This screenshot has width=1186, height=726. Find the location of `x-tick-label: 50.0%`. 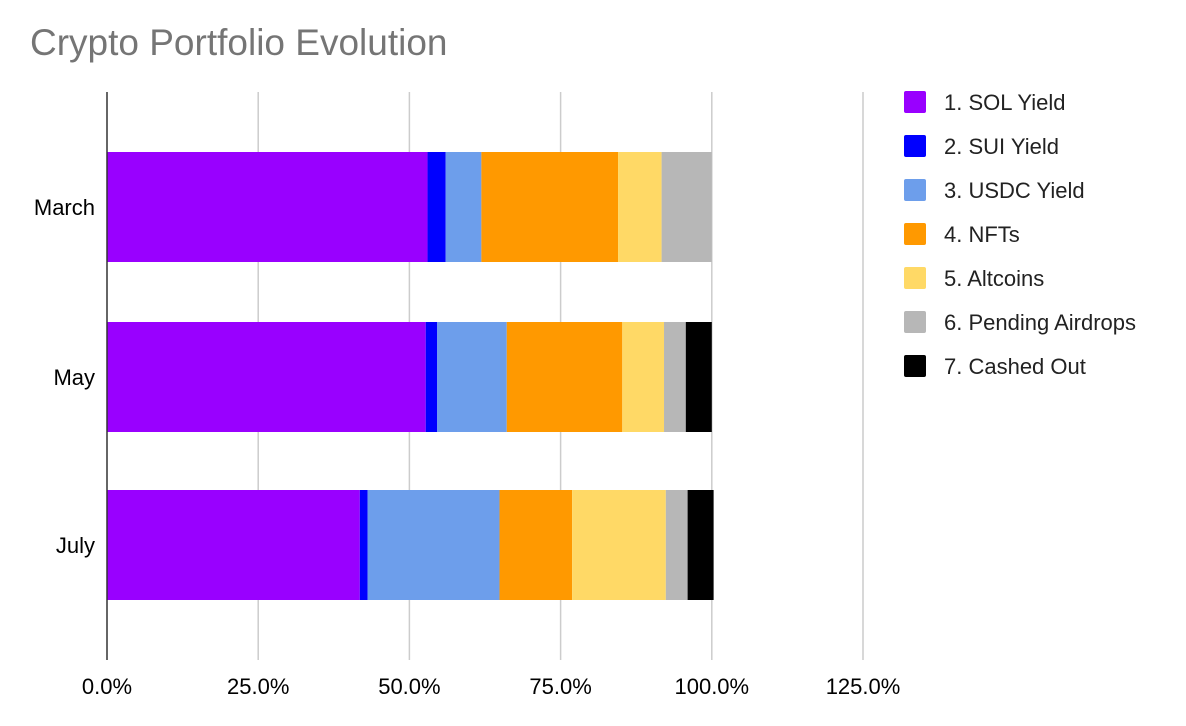

x-tick-label: 50.0% is located at coordinates (409, 686).